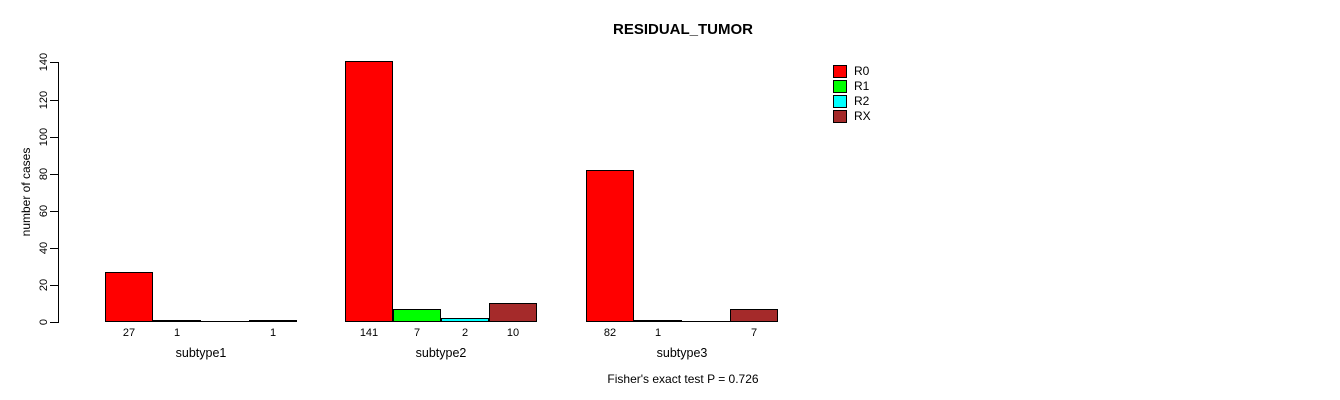  Describe the element at coordinates (658, 321) in the screenshot. I see `bar-R1-subtype3` at that location.